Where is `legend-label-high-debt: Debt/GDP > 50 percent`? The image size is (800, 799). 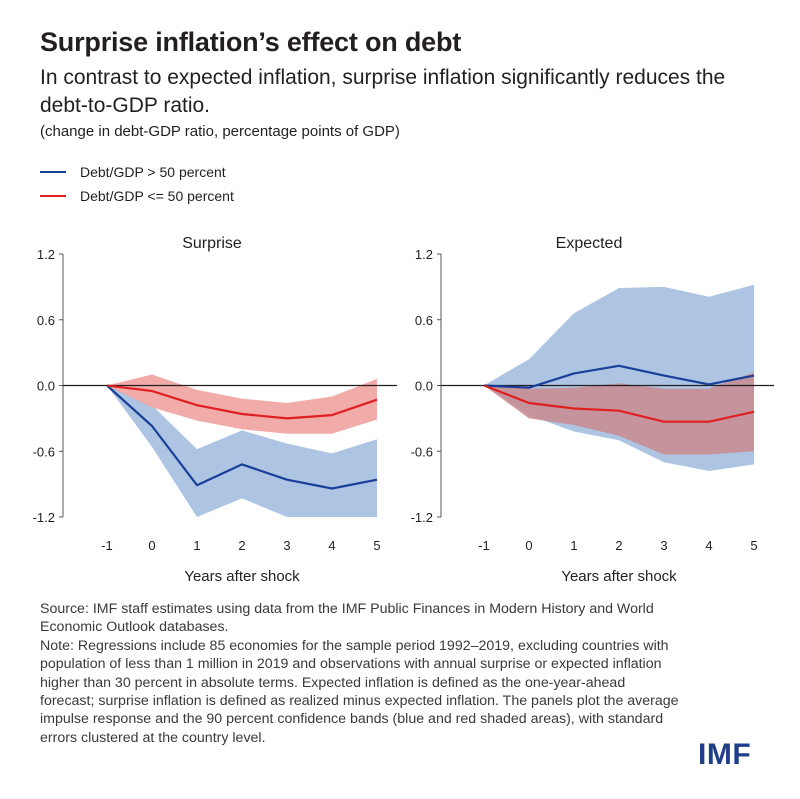 legend-label-high-debt: Debt/GDP > 50 percent is located at coordinates (153, 172).